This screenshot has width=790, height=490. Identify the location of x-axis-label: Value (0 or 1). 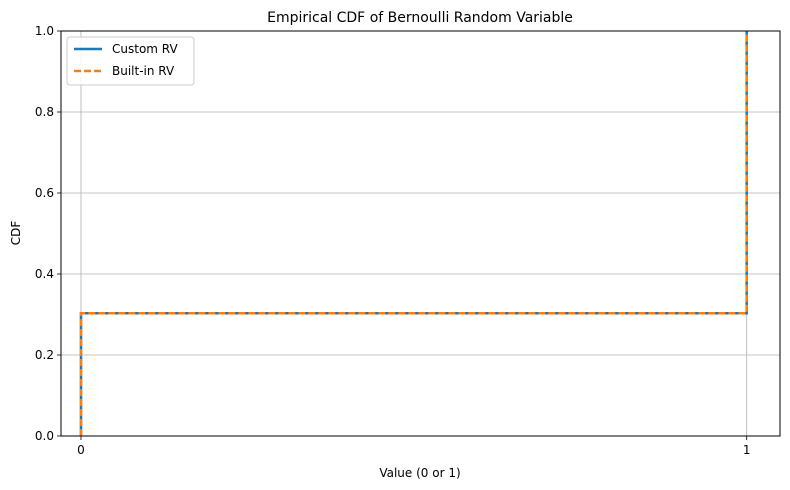
(419, 473).